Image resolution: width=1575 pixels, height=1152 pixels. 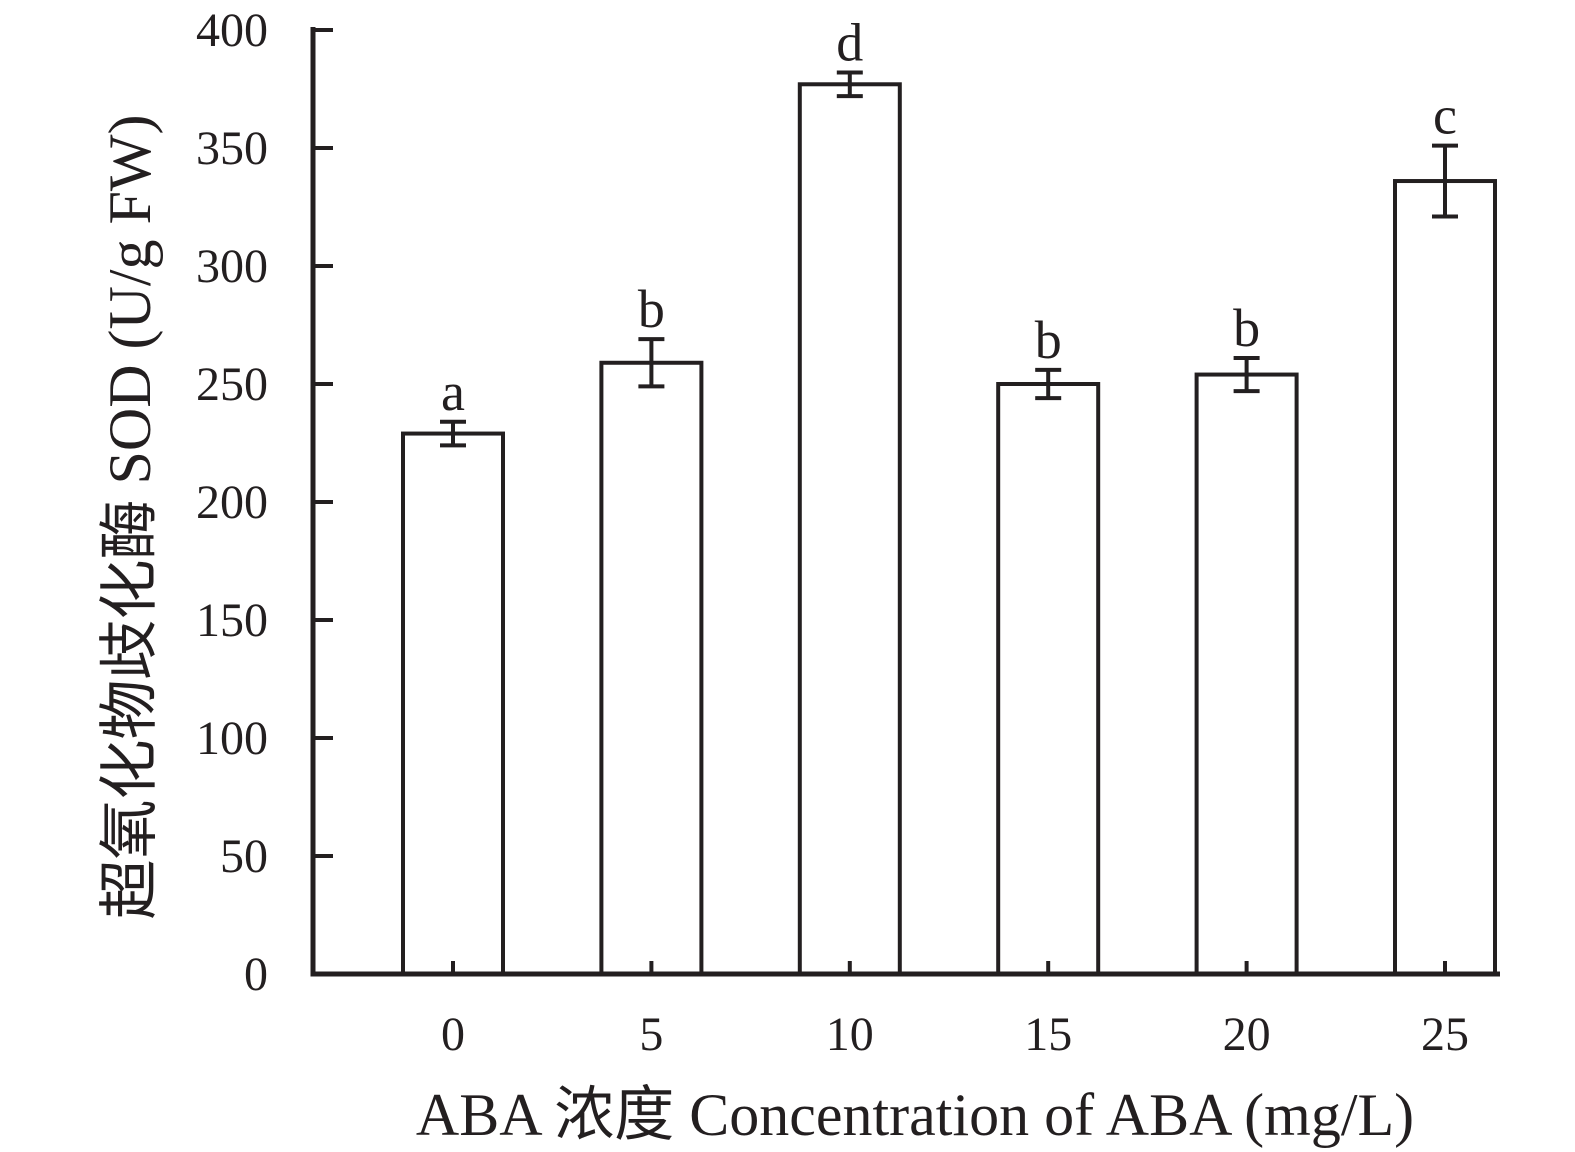 I want to click on x-tick-label: 15, so click(x=1048, y=1034).